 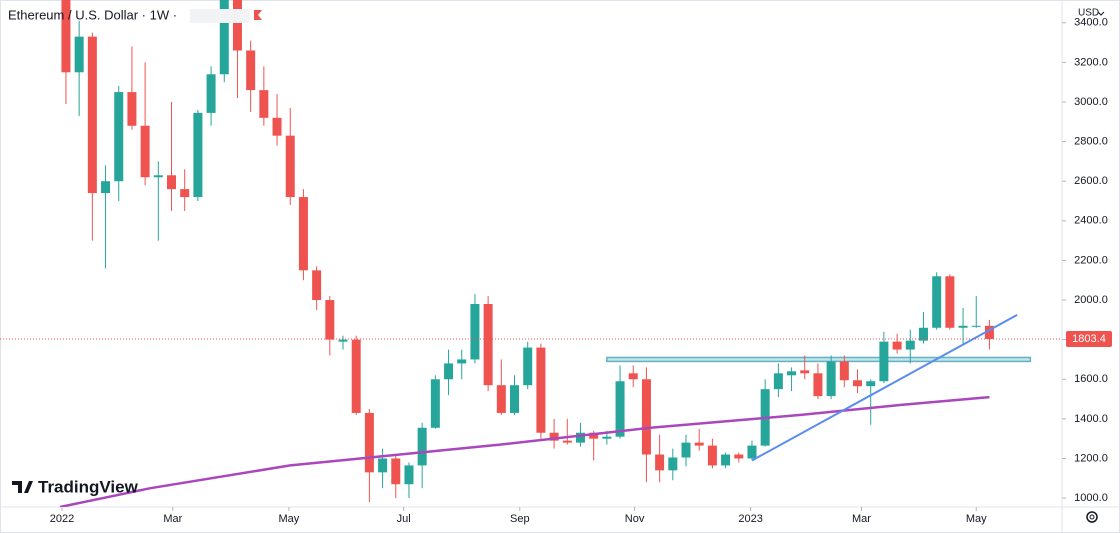 What do you see at coordinates (1091, 300) in the screenshot?
I see `y-tick-label: 2000.0` at bounding box center [1091, 300].